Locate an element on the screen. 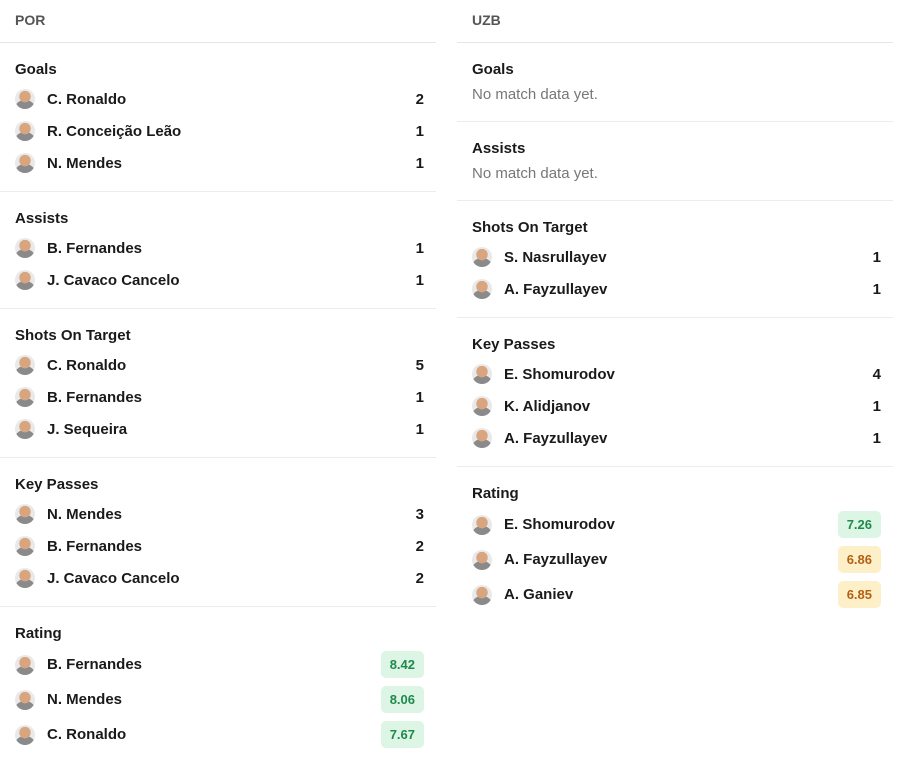 This screenshot has width=902, height=764. player-row: J. Cavaco Cancelo 1 is located at coordinates (219, 280).